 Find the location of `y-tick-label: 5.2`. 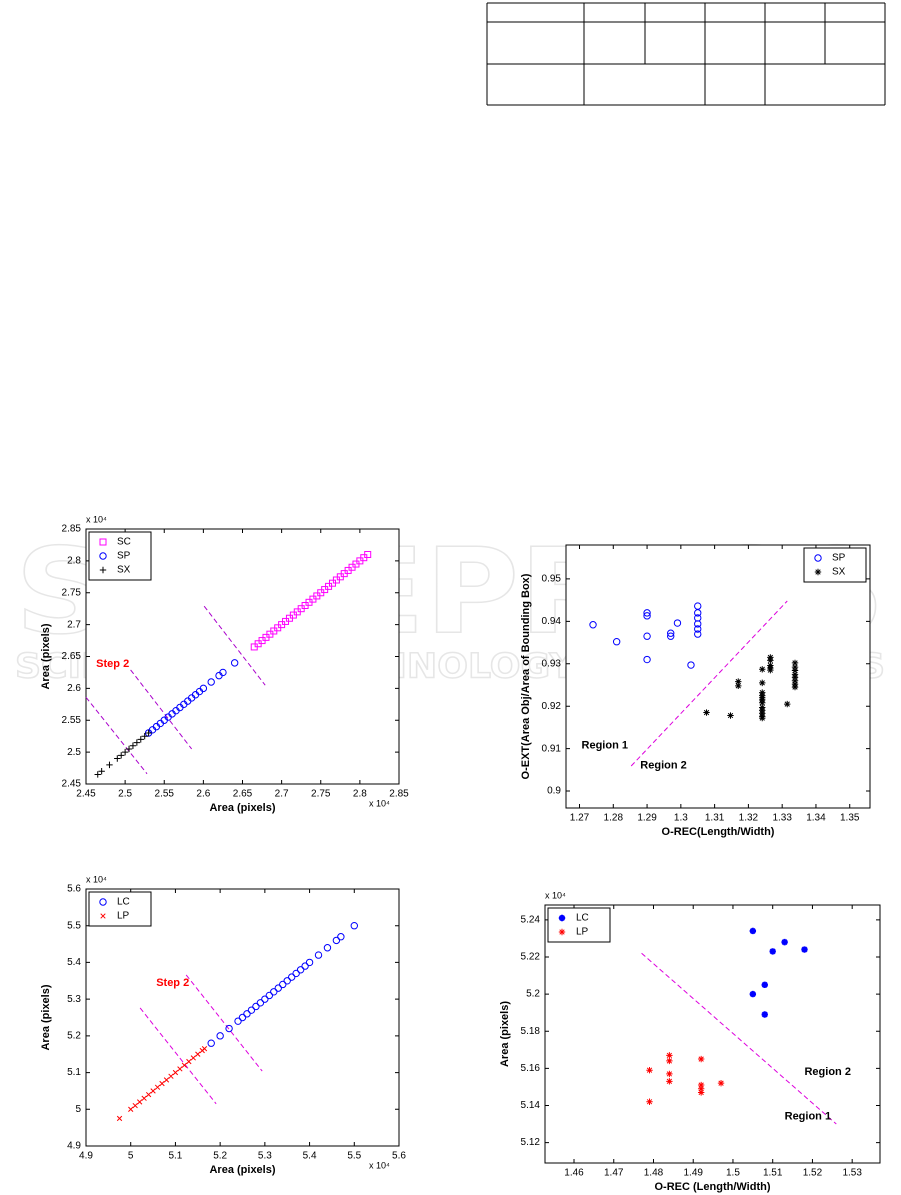

y-tick-label: 5.2 is located at coordinates (74, 1035).